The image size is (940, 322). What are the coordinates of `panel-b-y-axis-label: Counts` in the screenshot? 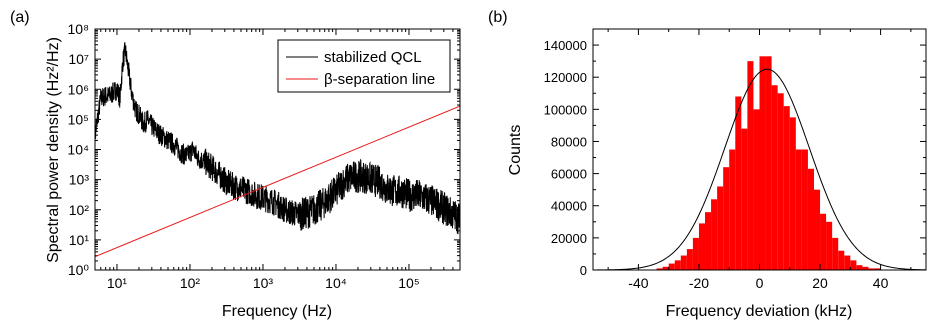 It's located at (515, 150).